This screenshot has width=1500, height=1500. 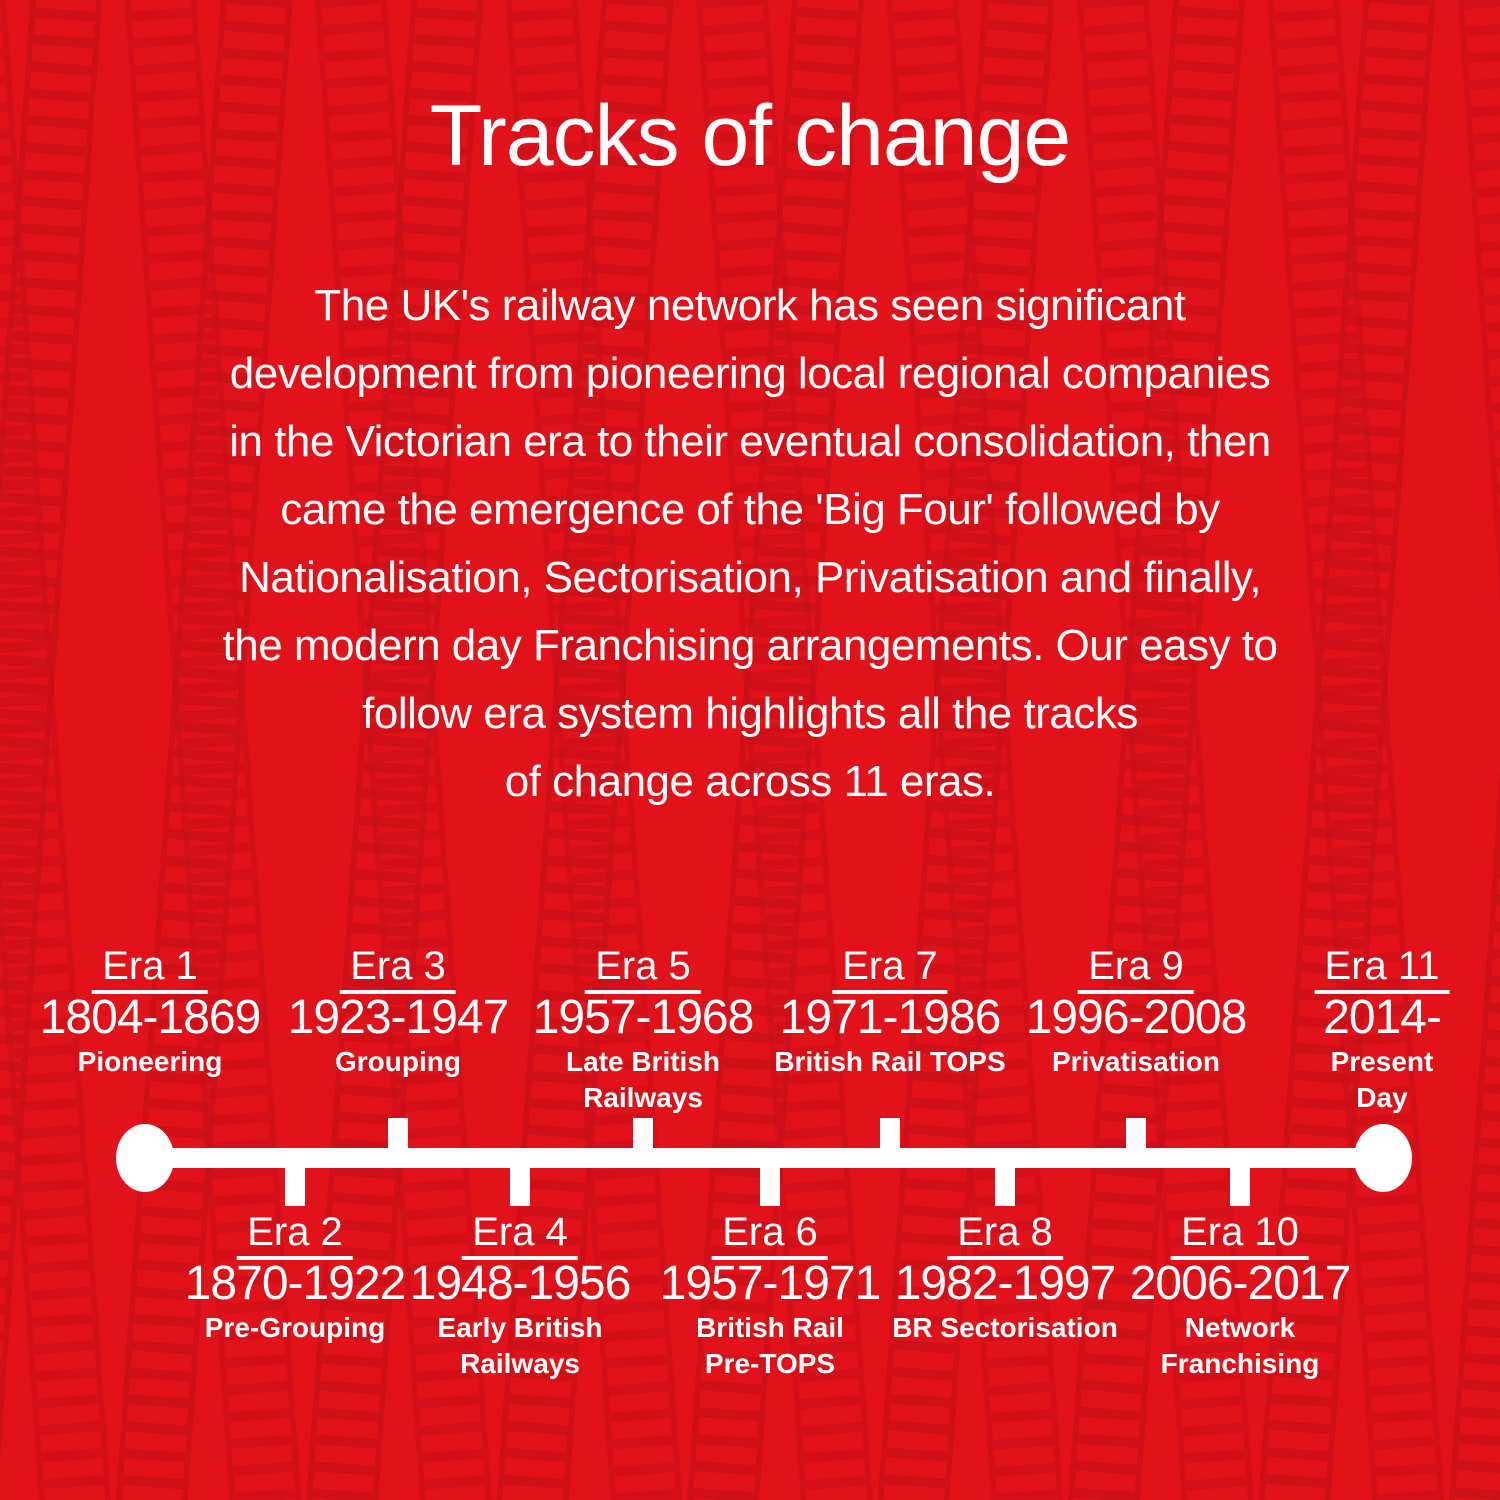 What do you see at coordinates (1382, 1079) in the screenshot?
I see `era-label: Present Day` at bounding box center [1382, 1079].